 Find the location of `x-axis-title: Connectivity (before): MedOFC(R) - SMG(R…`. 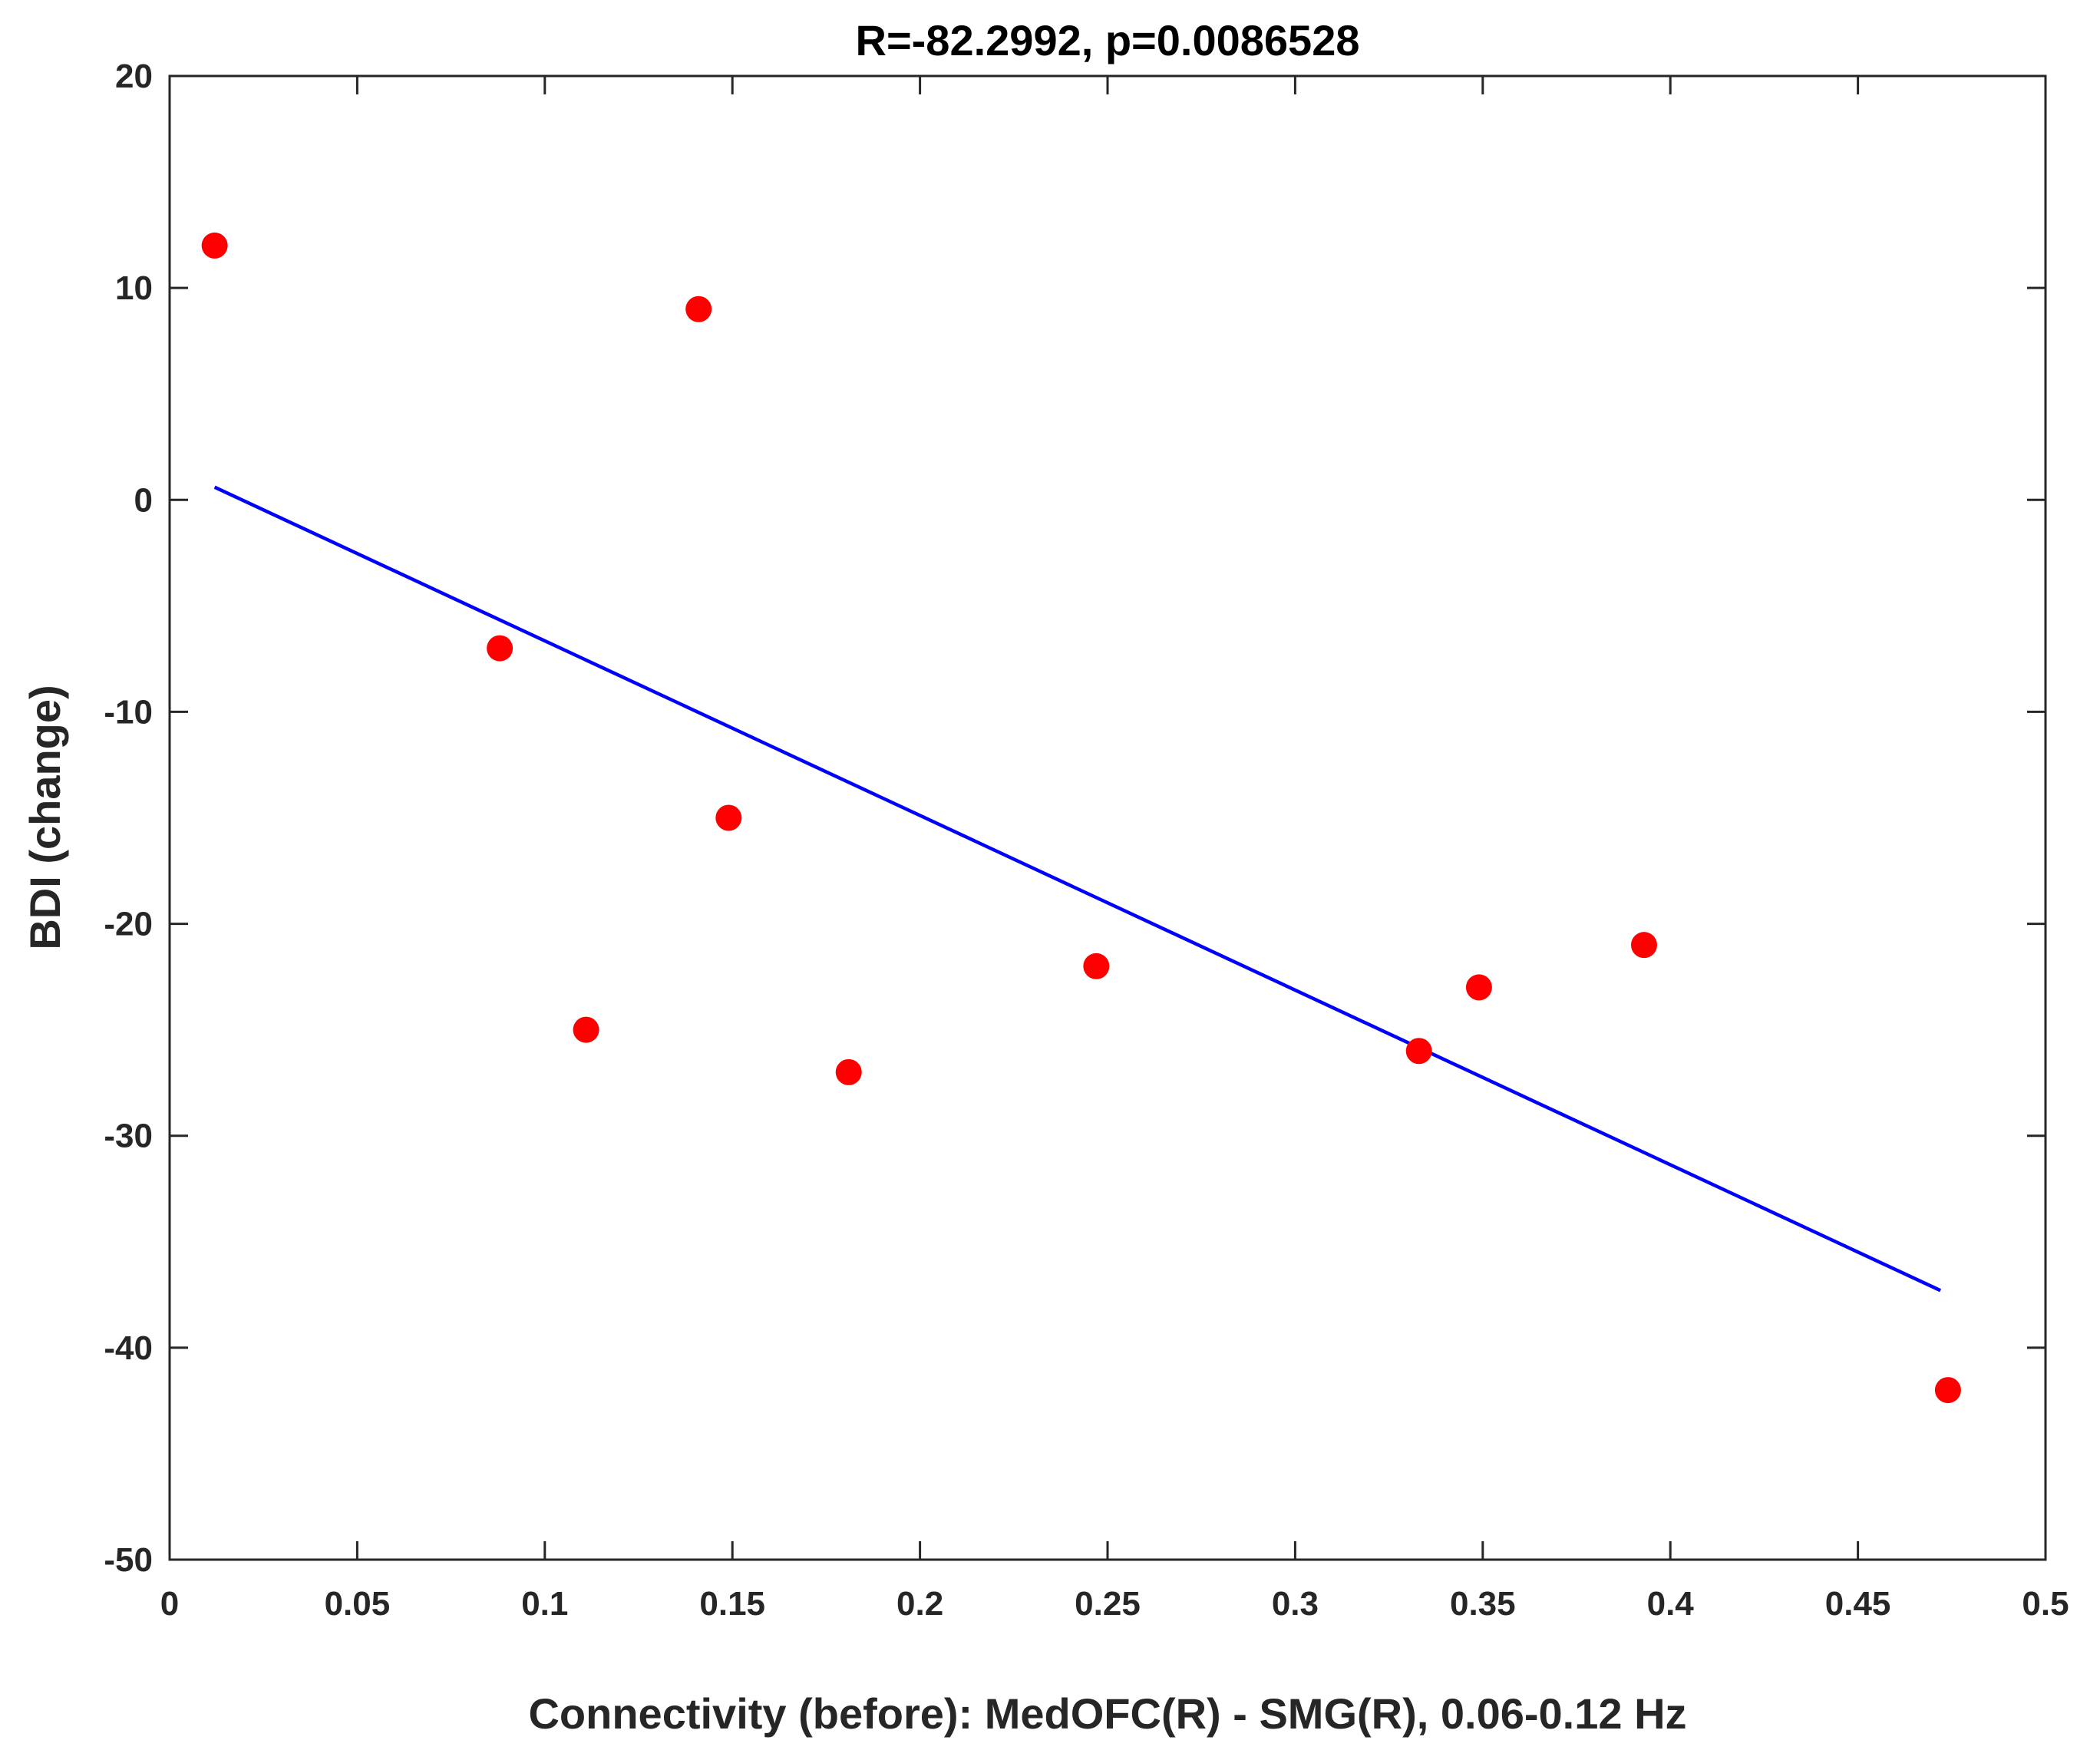

x-axis-title: Connectivity (before): MedOFC(R) - SMG(R… is located at coordinates (1107, 1714).